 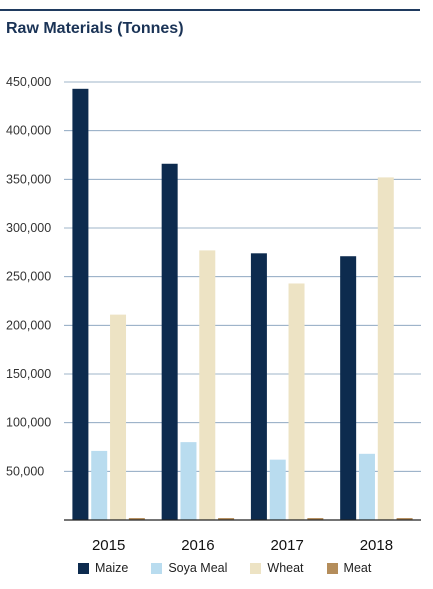 What do you see at coordinates (286, 545) in the screenshot?
I see `x-tick-label: 2017` at bounding box center [286, 545].